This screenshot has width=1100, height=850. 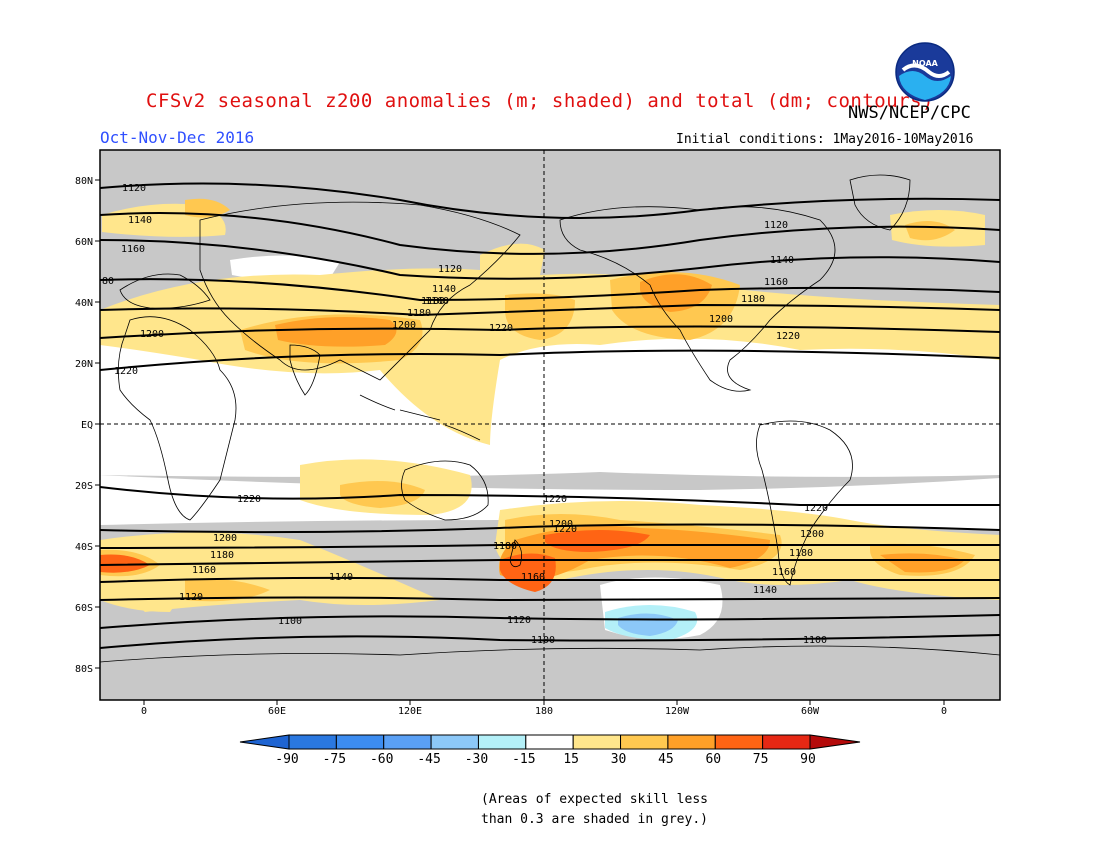 What do you see at coordinates (523, 759) in the screenshot?
I see `colorbar-label: -15` at bounding box center [523, 759].